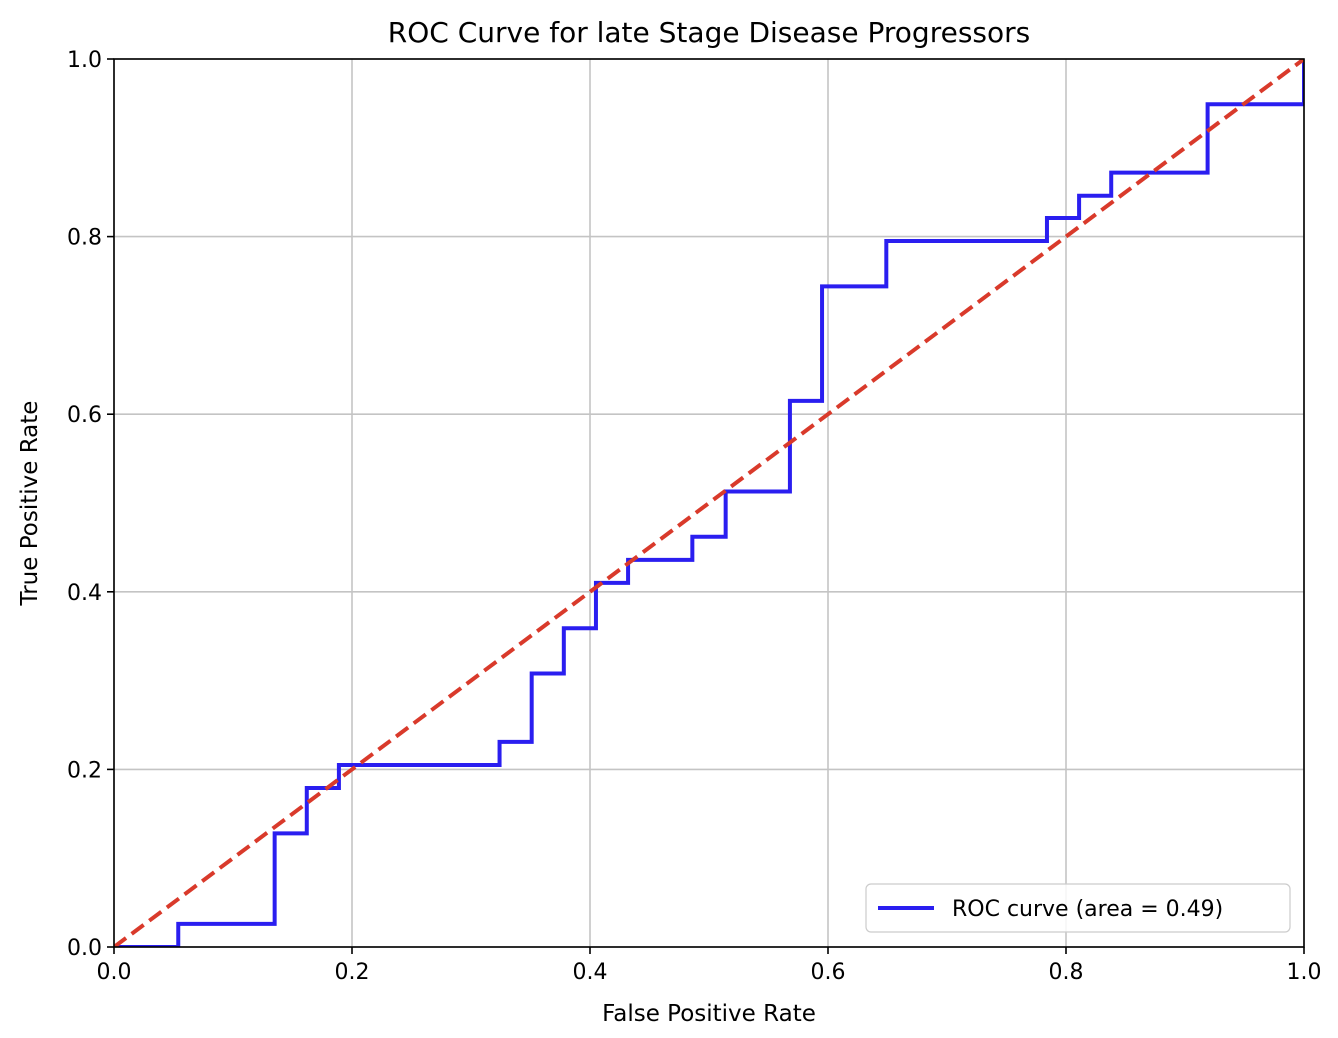 Image resolution: width=1338 pixels, height=1038 pixels. What do you see at coordinates (709, 966) in the screenshot?
I see `x-axis-ticks: 0.0 0.2 0.4 0.6 0.8 1.0` at bounding box center [709, 966].